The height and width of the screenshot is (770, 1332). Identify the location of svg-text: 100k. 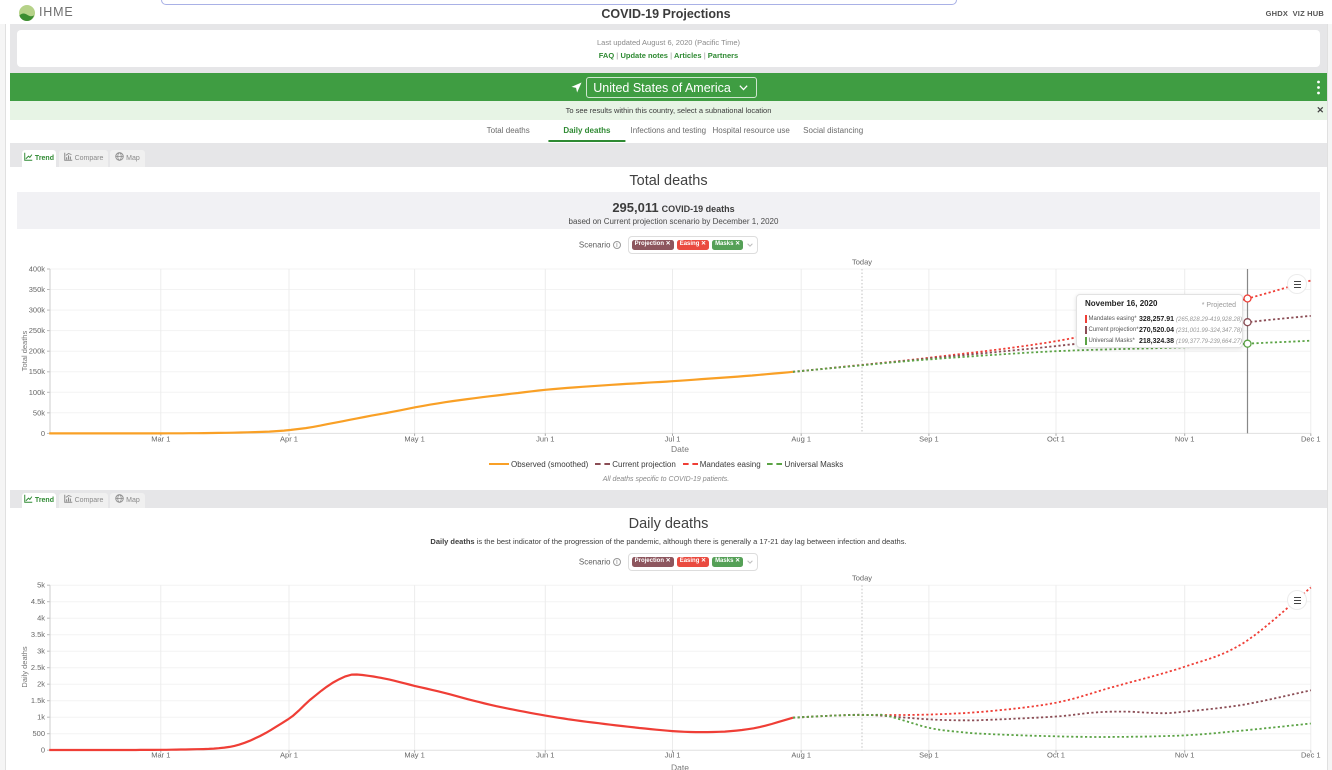
(37, 392).